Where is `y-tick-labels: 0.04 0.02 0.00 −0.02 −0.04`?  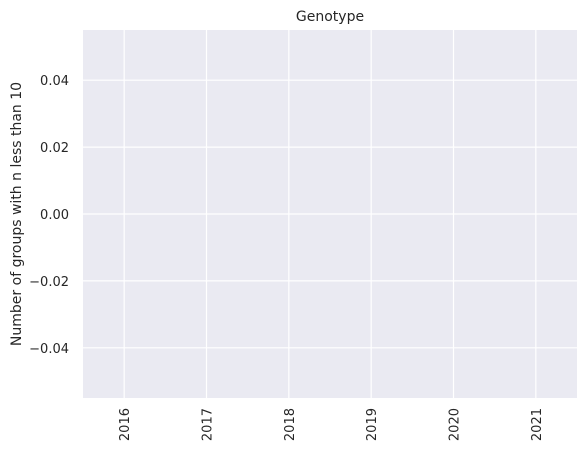 y-tick-labels: 0.04 0.02 0.00 −0.02 −0.04 is located at coordinates (49, 215).